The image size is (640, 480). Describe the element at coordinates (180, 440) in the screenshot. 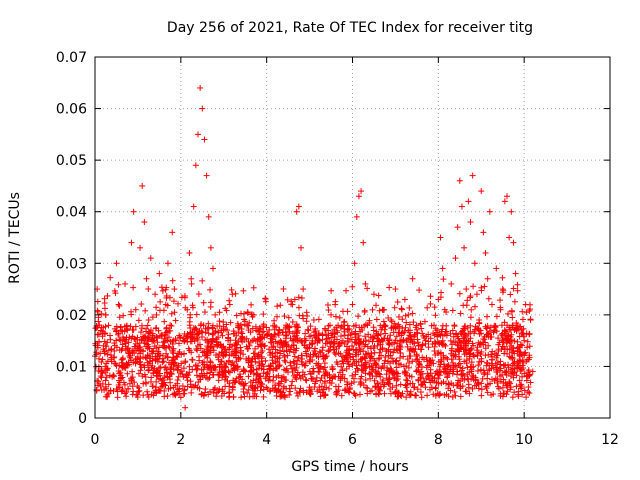

I see `x-tick-label: 2` at that location.